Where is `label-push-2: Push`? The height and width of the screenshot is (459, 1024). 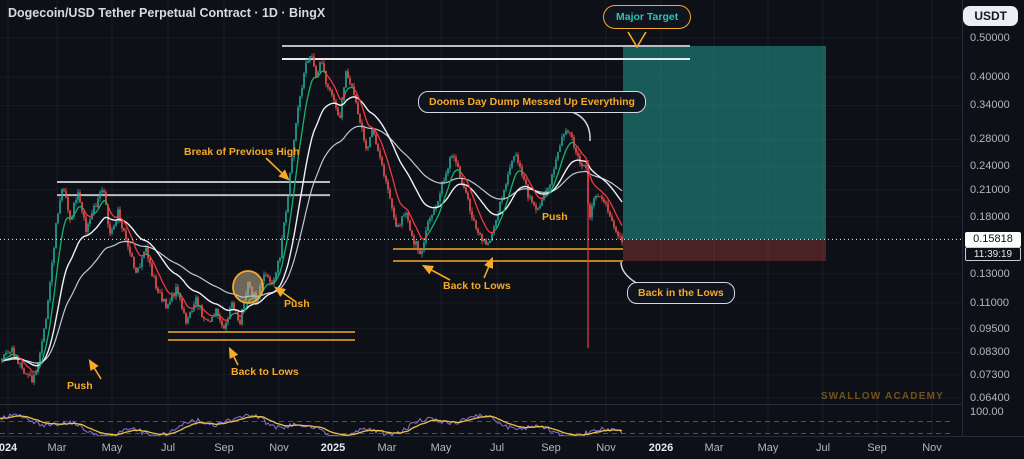 label-push-2: Push is located at coordinates (297, 304).